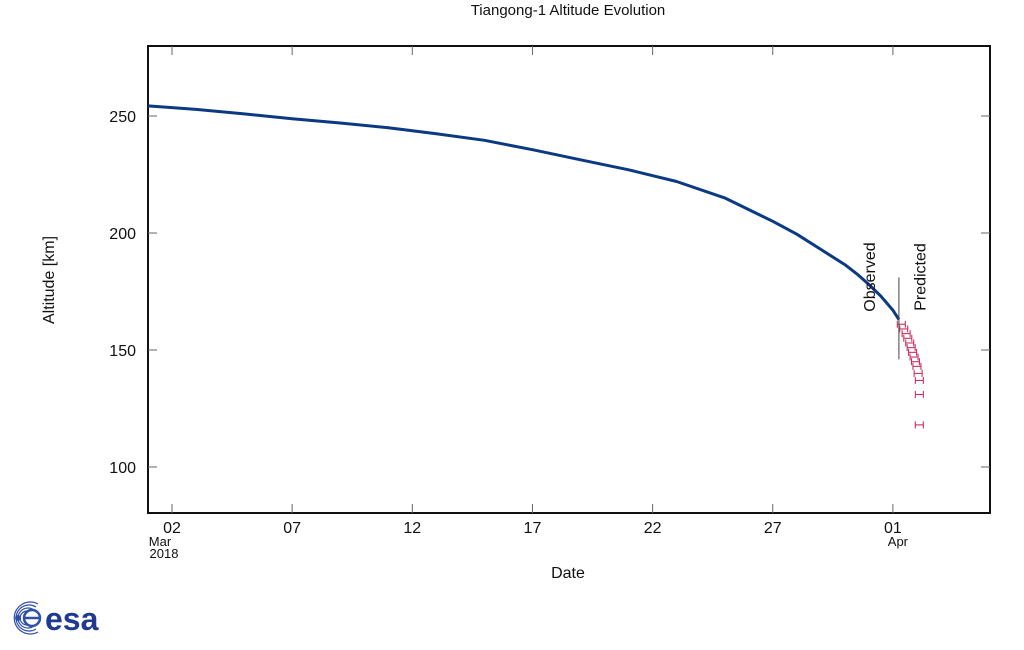 This screenshot has height=650, width=1024. Describe the element at coordinates (898, 541) in the screenshot. I see `x-tick-sublabel: Apr` at that location.